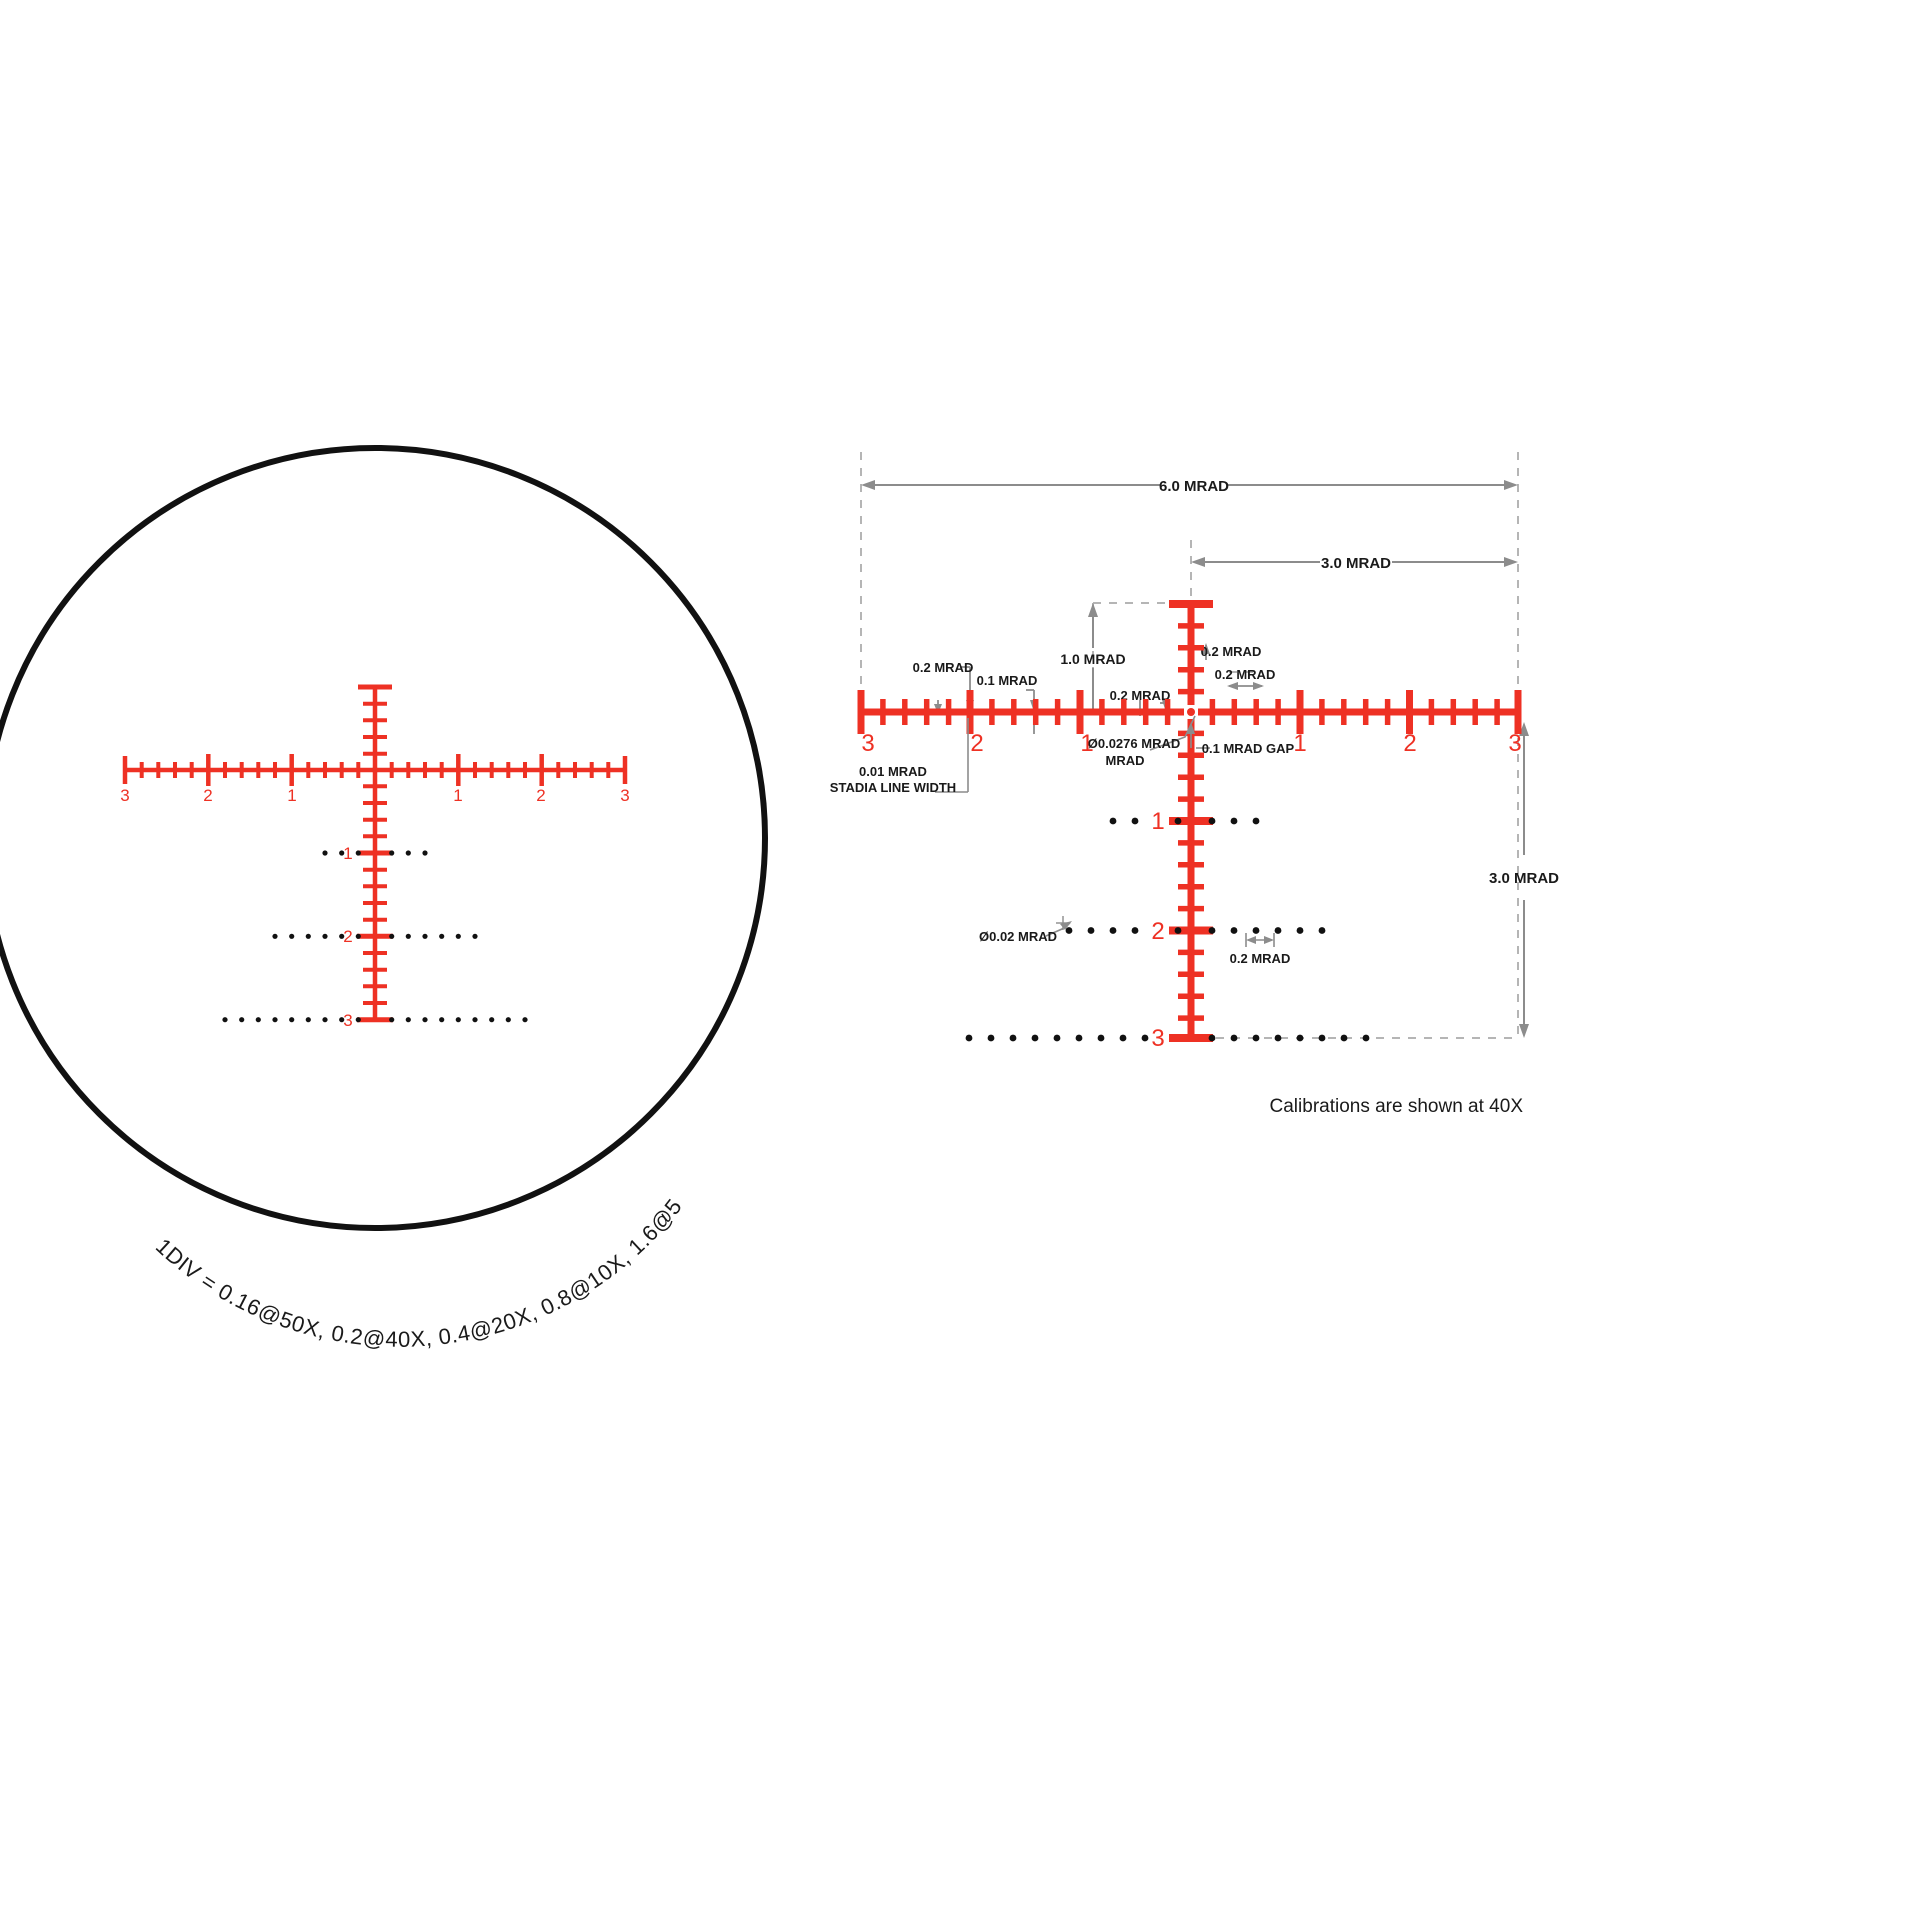 This screenshot has width=1920, height=1920. I want to click on dimension-half-width, so click(1354, 562).